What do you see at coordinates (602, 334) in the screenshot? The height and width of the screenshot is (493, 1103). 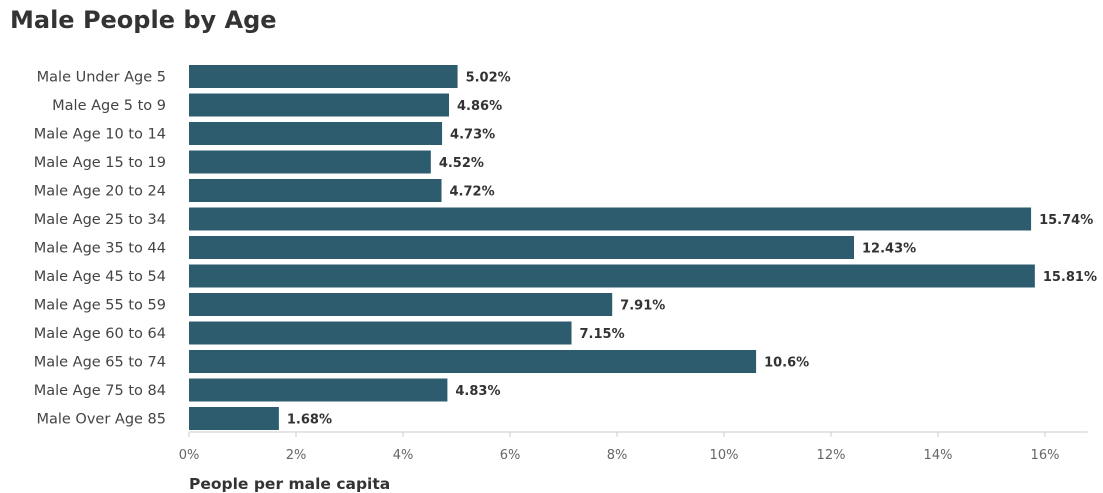 I see `value-label: 7.15%` at bounding box center [602, 334].